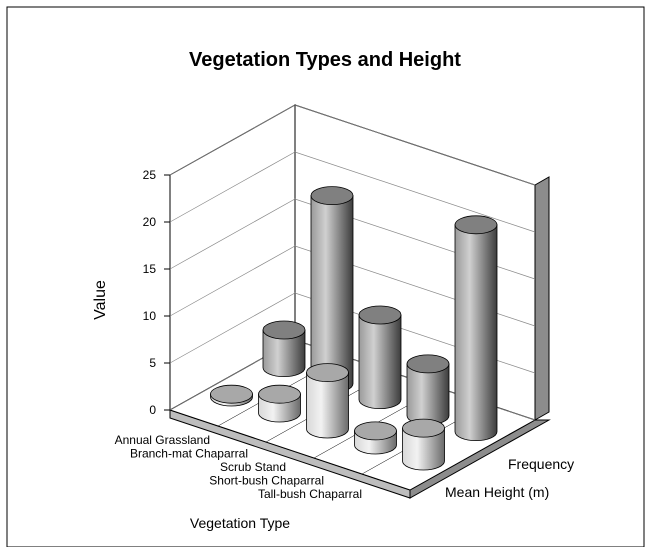  What do you see at coordinates (542, 298) in the screenshot?
I see `right-wall-edge` at bounding box center [542, 298].